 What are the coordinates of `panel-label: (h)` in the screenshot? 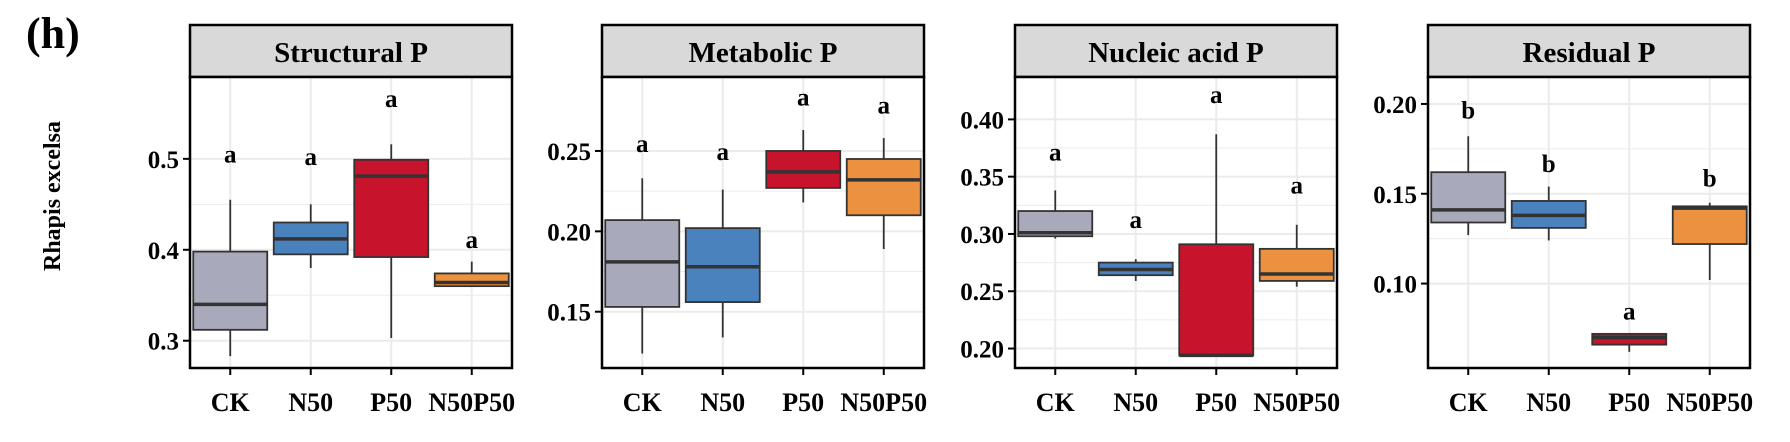 It's located at (53, 33).